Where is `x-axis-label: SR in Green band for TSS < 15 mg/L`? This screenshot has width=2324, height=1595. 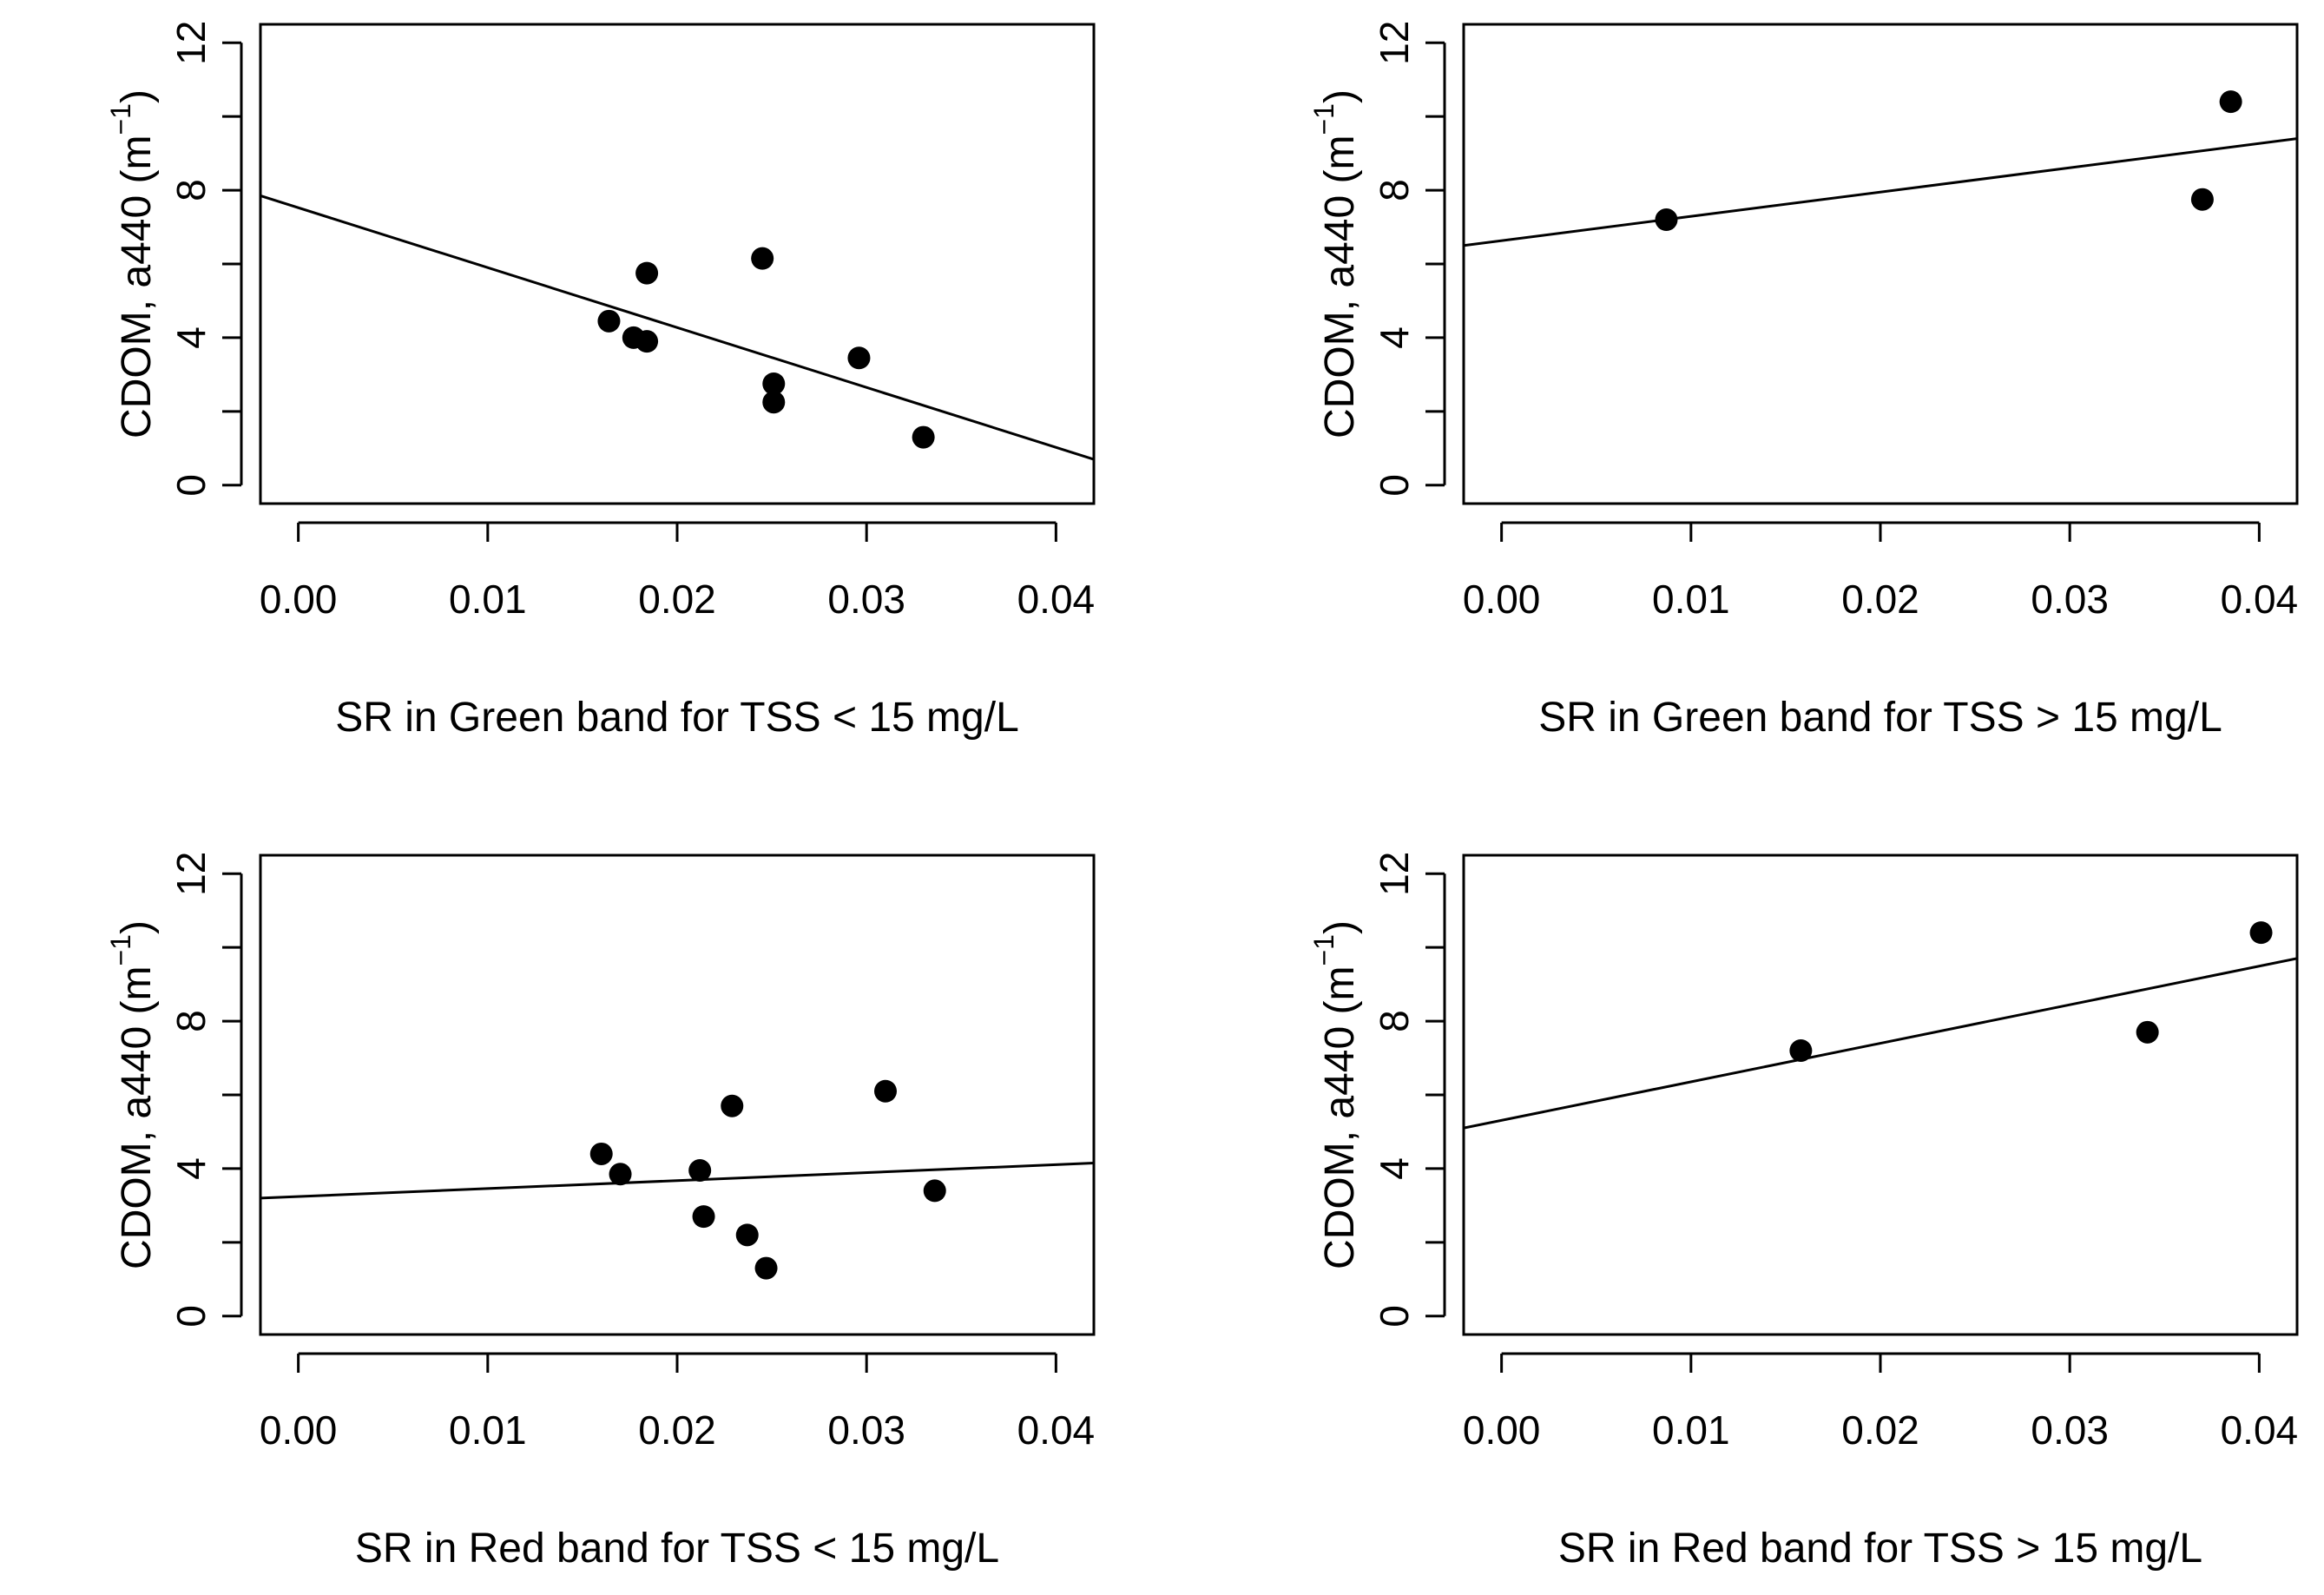 x-axis-label: SR in Green band for TSS < 15 mg/L is located at coordinates (677, 718).